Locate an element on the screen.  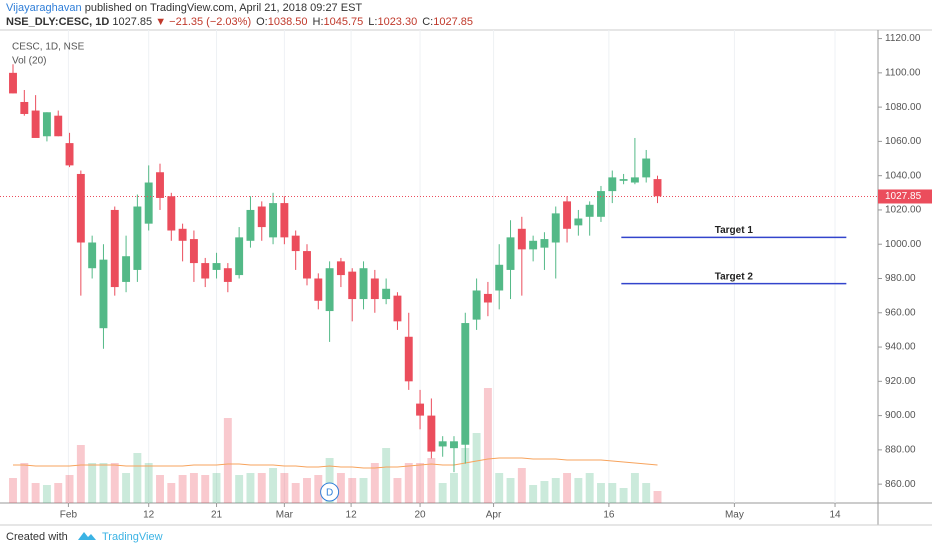
x-tick-label: 12 is located at coordinates (149, 515).